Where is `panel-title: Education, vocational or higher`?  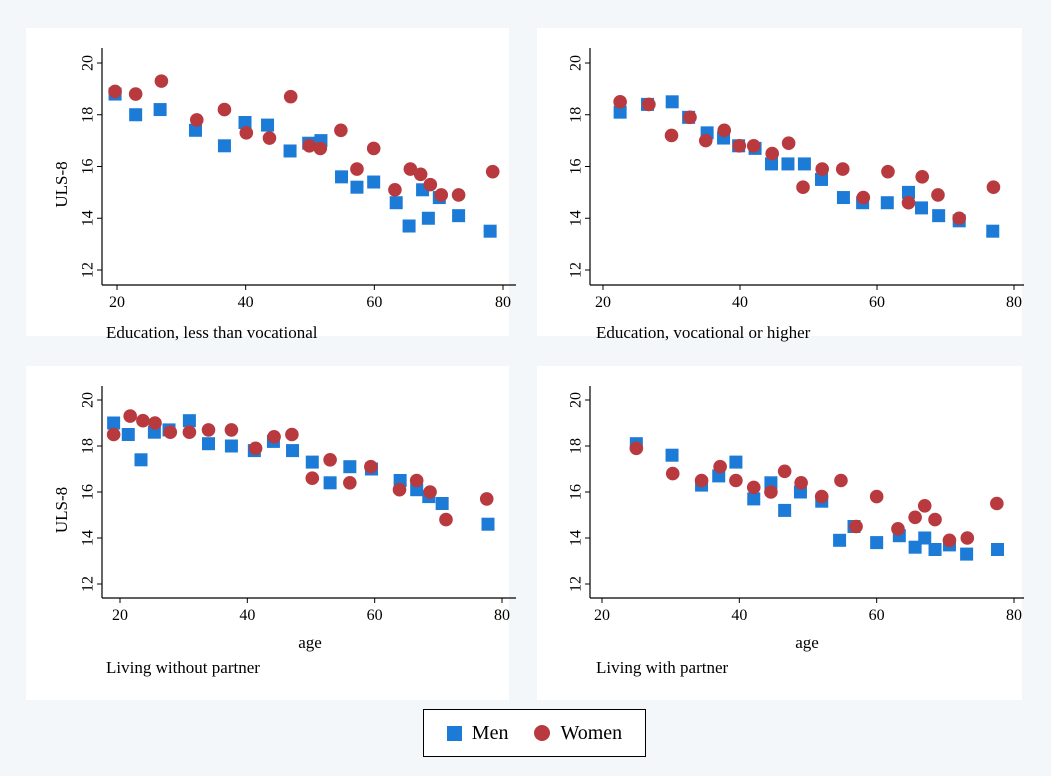
panel-title: Education, vocational or higher is located at coordinates (703, 332).